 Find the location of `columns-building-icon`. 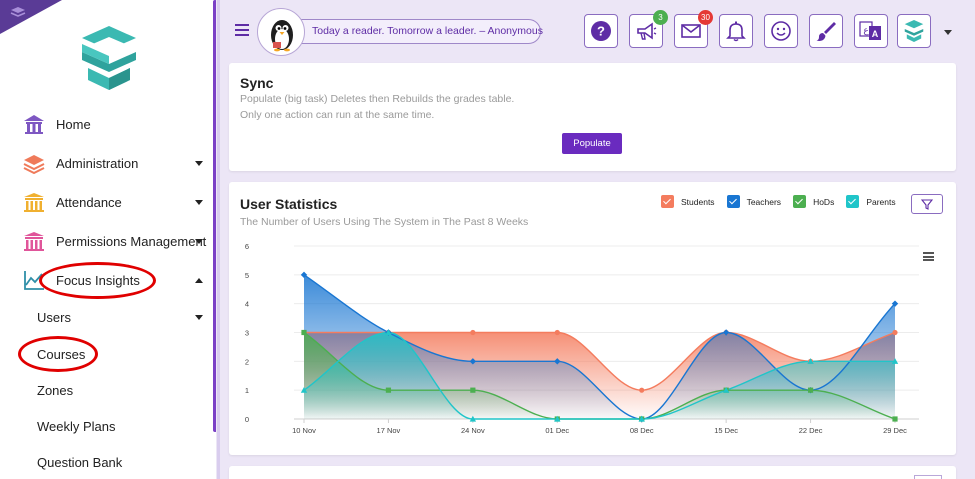

columns-building-icon is located at coordinates (34, 202).